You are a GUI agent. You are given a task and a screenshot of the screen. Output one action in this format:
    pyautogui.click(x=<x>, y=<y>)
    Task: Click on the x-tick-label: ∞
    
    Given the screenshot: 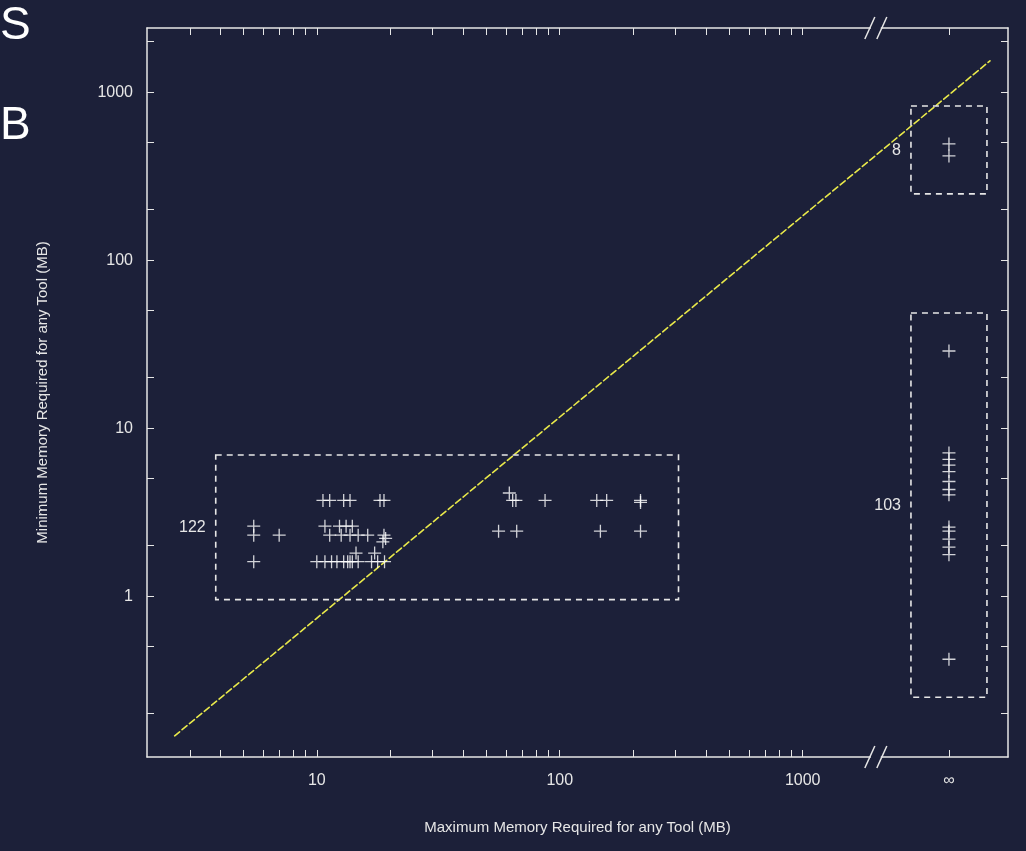 What is the action you would take?
    pyautogui.click(x=949, y=779)
    